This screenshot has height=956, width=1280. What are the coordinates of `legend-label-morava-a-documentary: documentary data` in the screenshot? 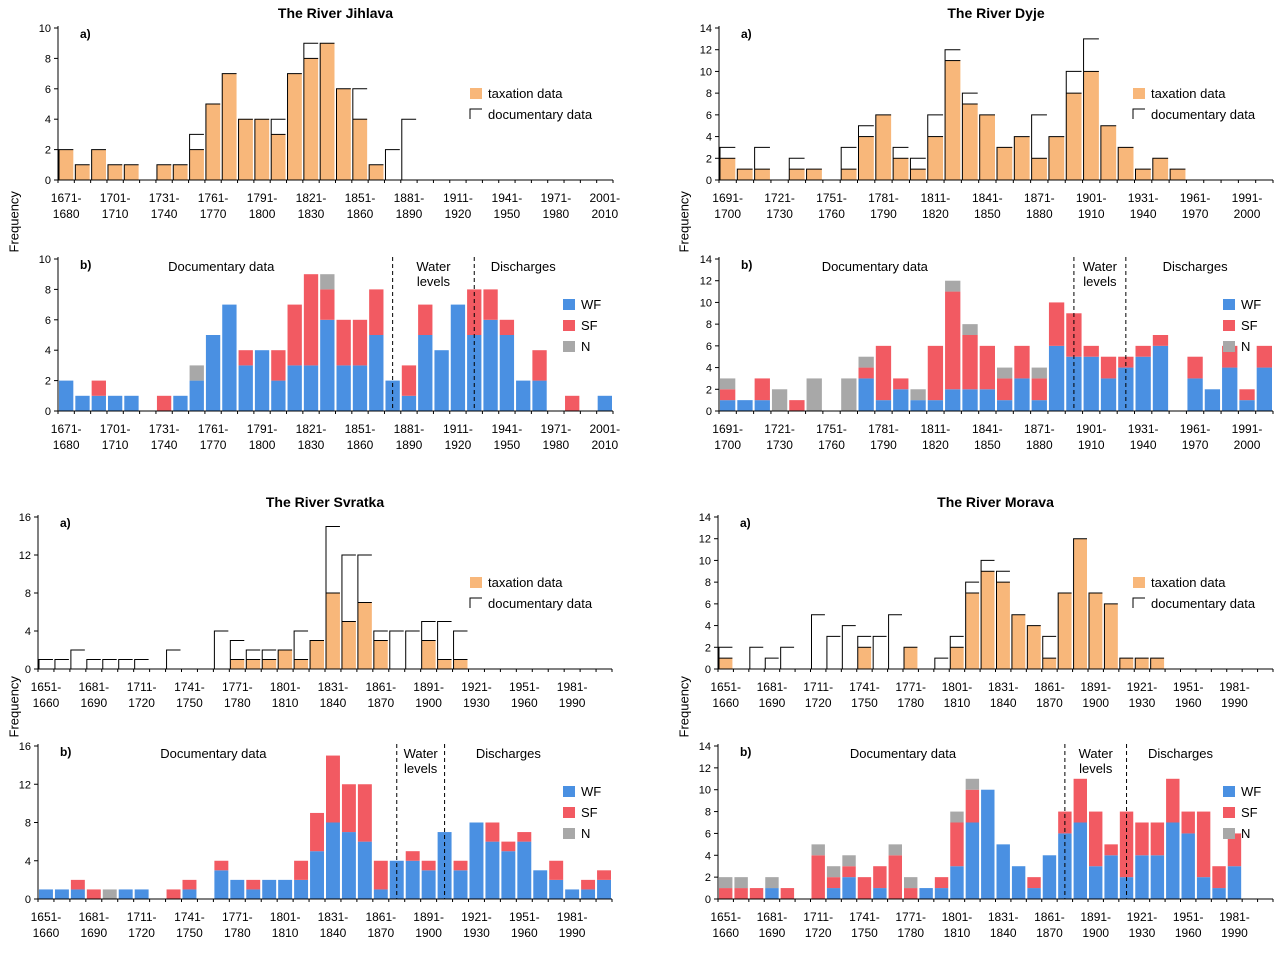 It's located at (1203, 603).